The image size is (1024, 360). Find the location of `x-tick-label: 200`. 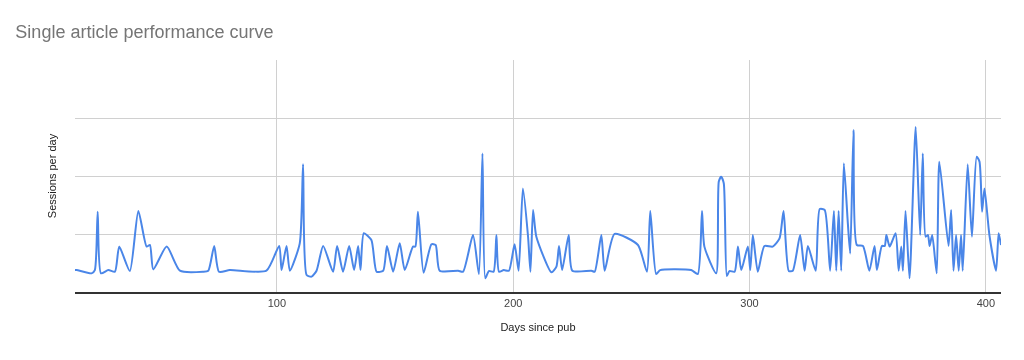

x-tick-label: 200 is located at coordinates (513, 302).